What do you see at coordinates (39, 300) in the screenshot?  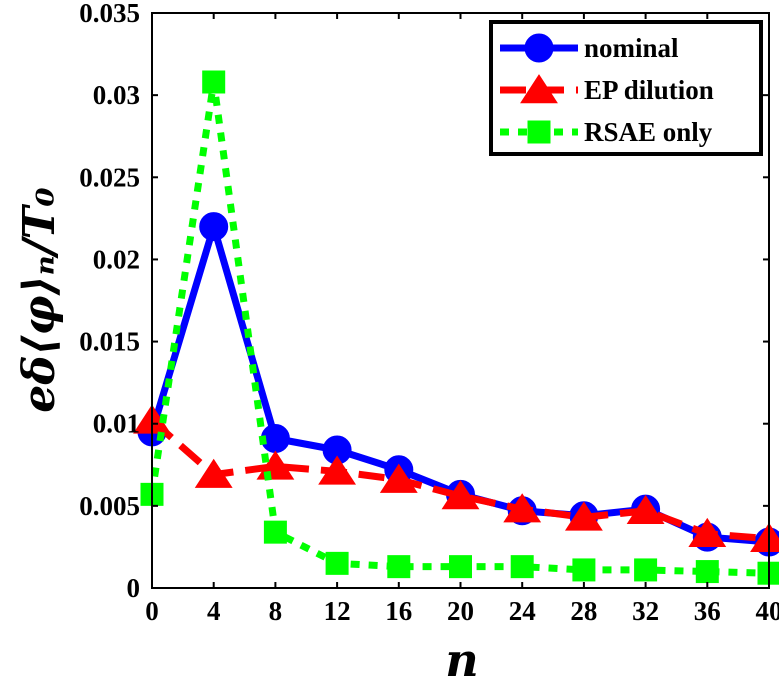 I see `y-axis-label: eδ⟨φ⟩ₙ/T₀` at bounding box center [39, 300].